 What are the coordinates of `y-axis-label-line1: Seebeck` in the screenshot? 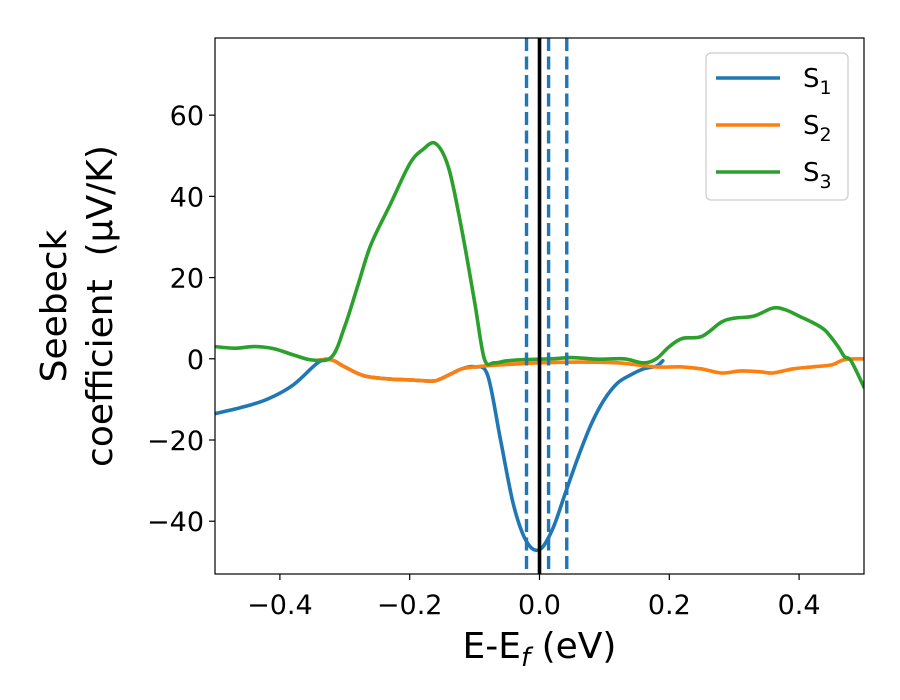 It's located at (54, 305).